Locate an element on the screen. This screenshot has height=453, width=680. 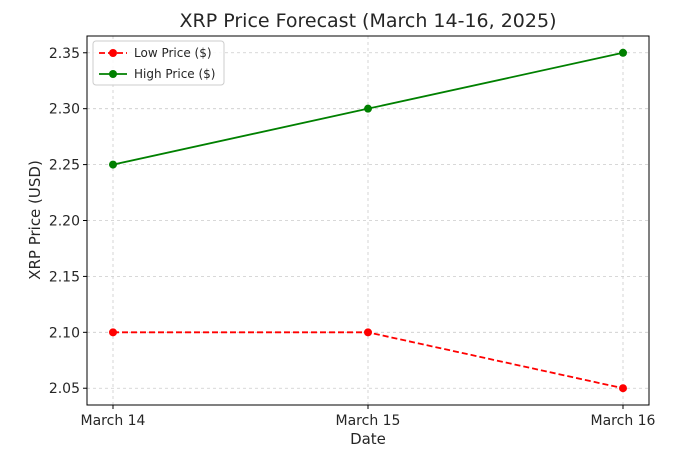
x-axis: March 14 March 15 March 16 is located at coordinates (368, 417).